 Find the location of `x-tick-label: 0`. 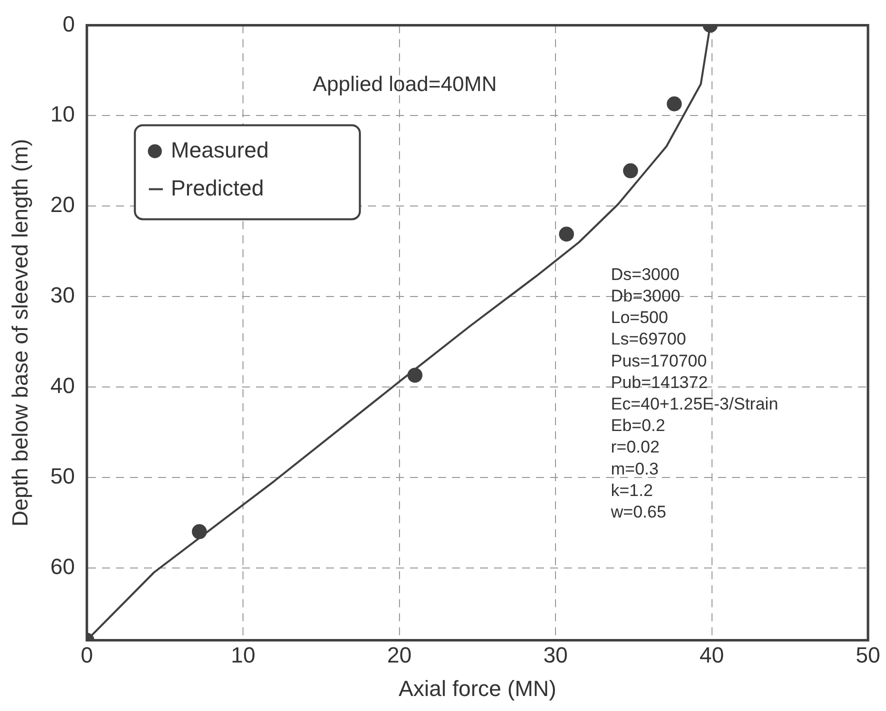

x-tick-label: 0 is located at coordinates (86, 655).